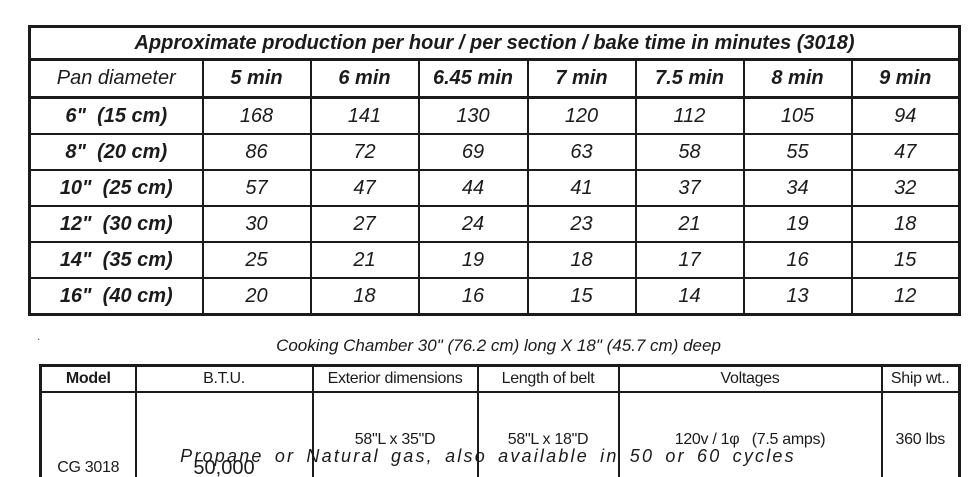 The height and width of the screenshot is (477, 976). I want to click on production-cell: 86, so click(256, 152).